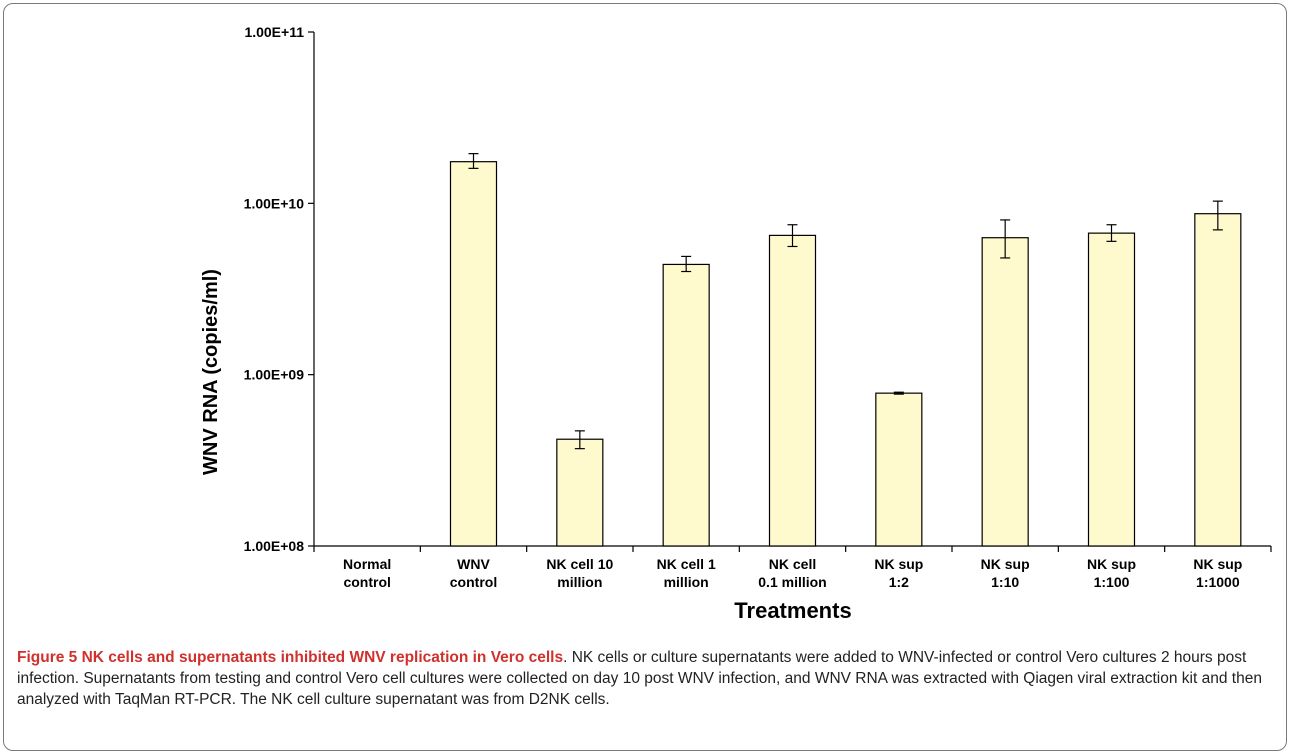 The width and height of the screenshot is (1290, 754). I want to click on x-tick-label: 0.1 million, so click(792, 582).